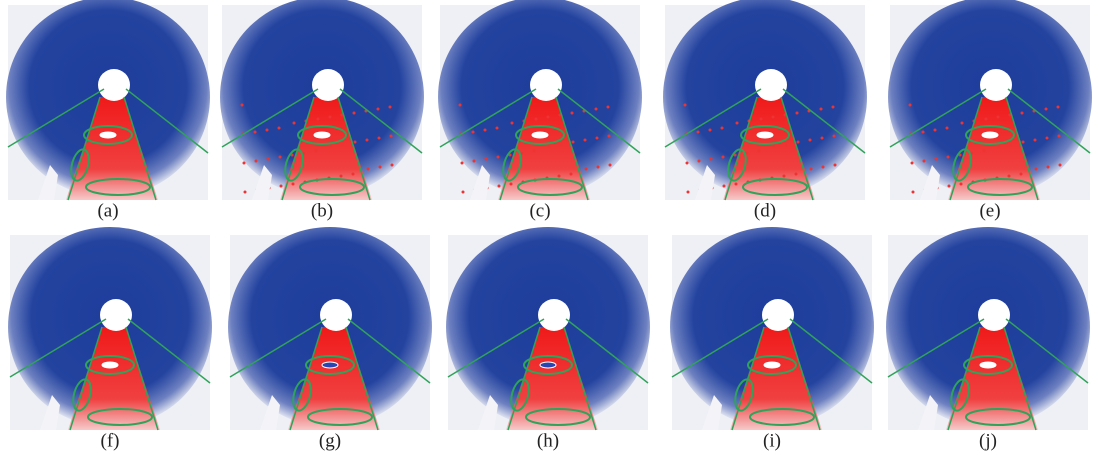  What do you see at coordinates (765, 210) in the screenshot?
I see `panel-label: (d)` at bounding box center [765, 210].